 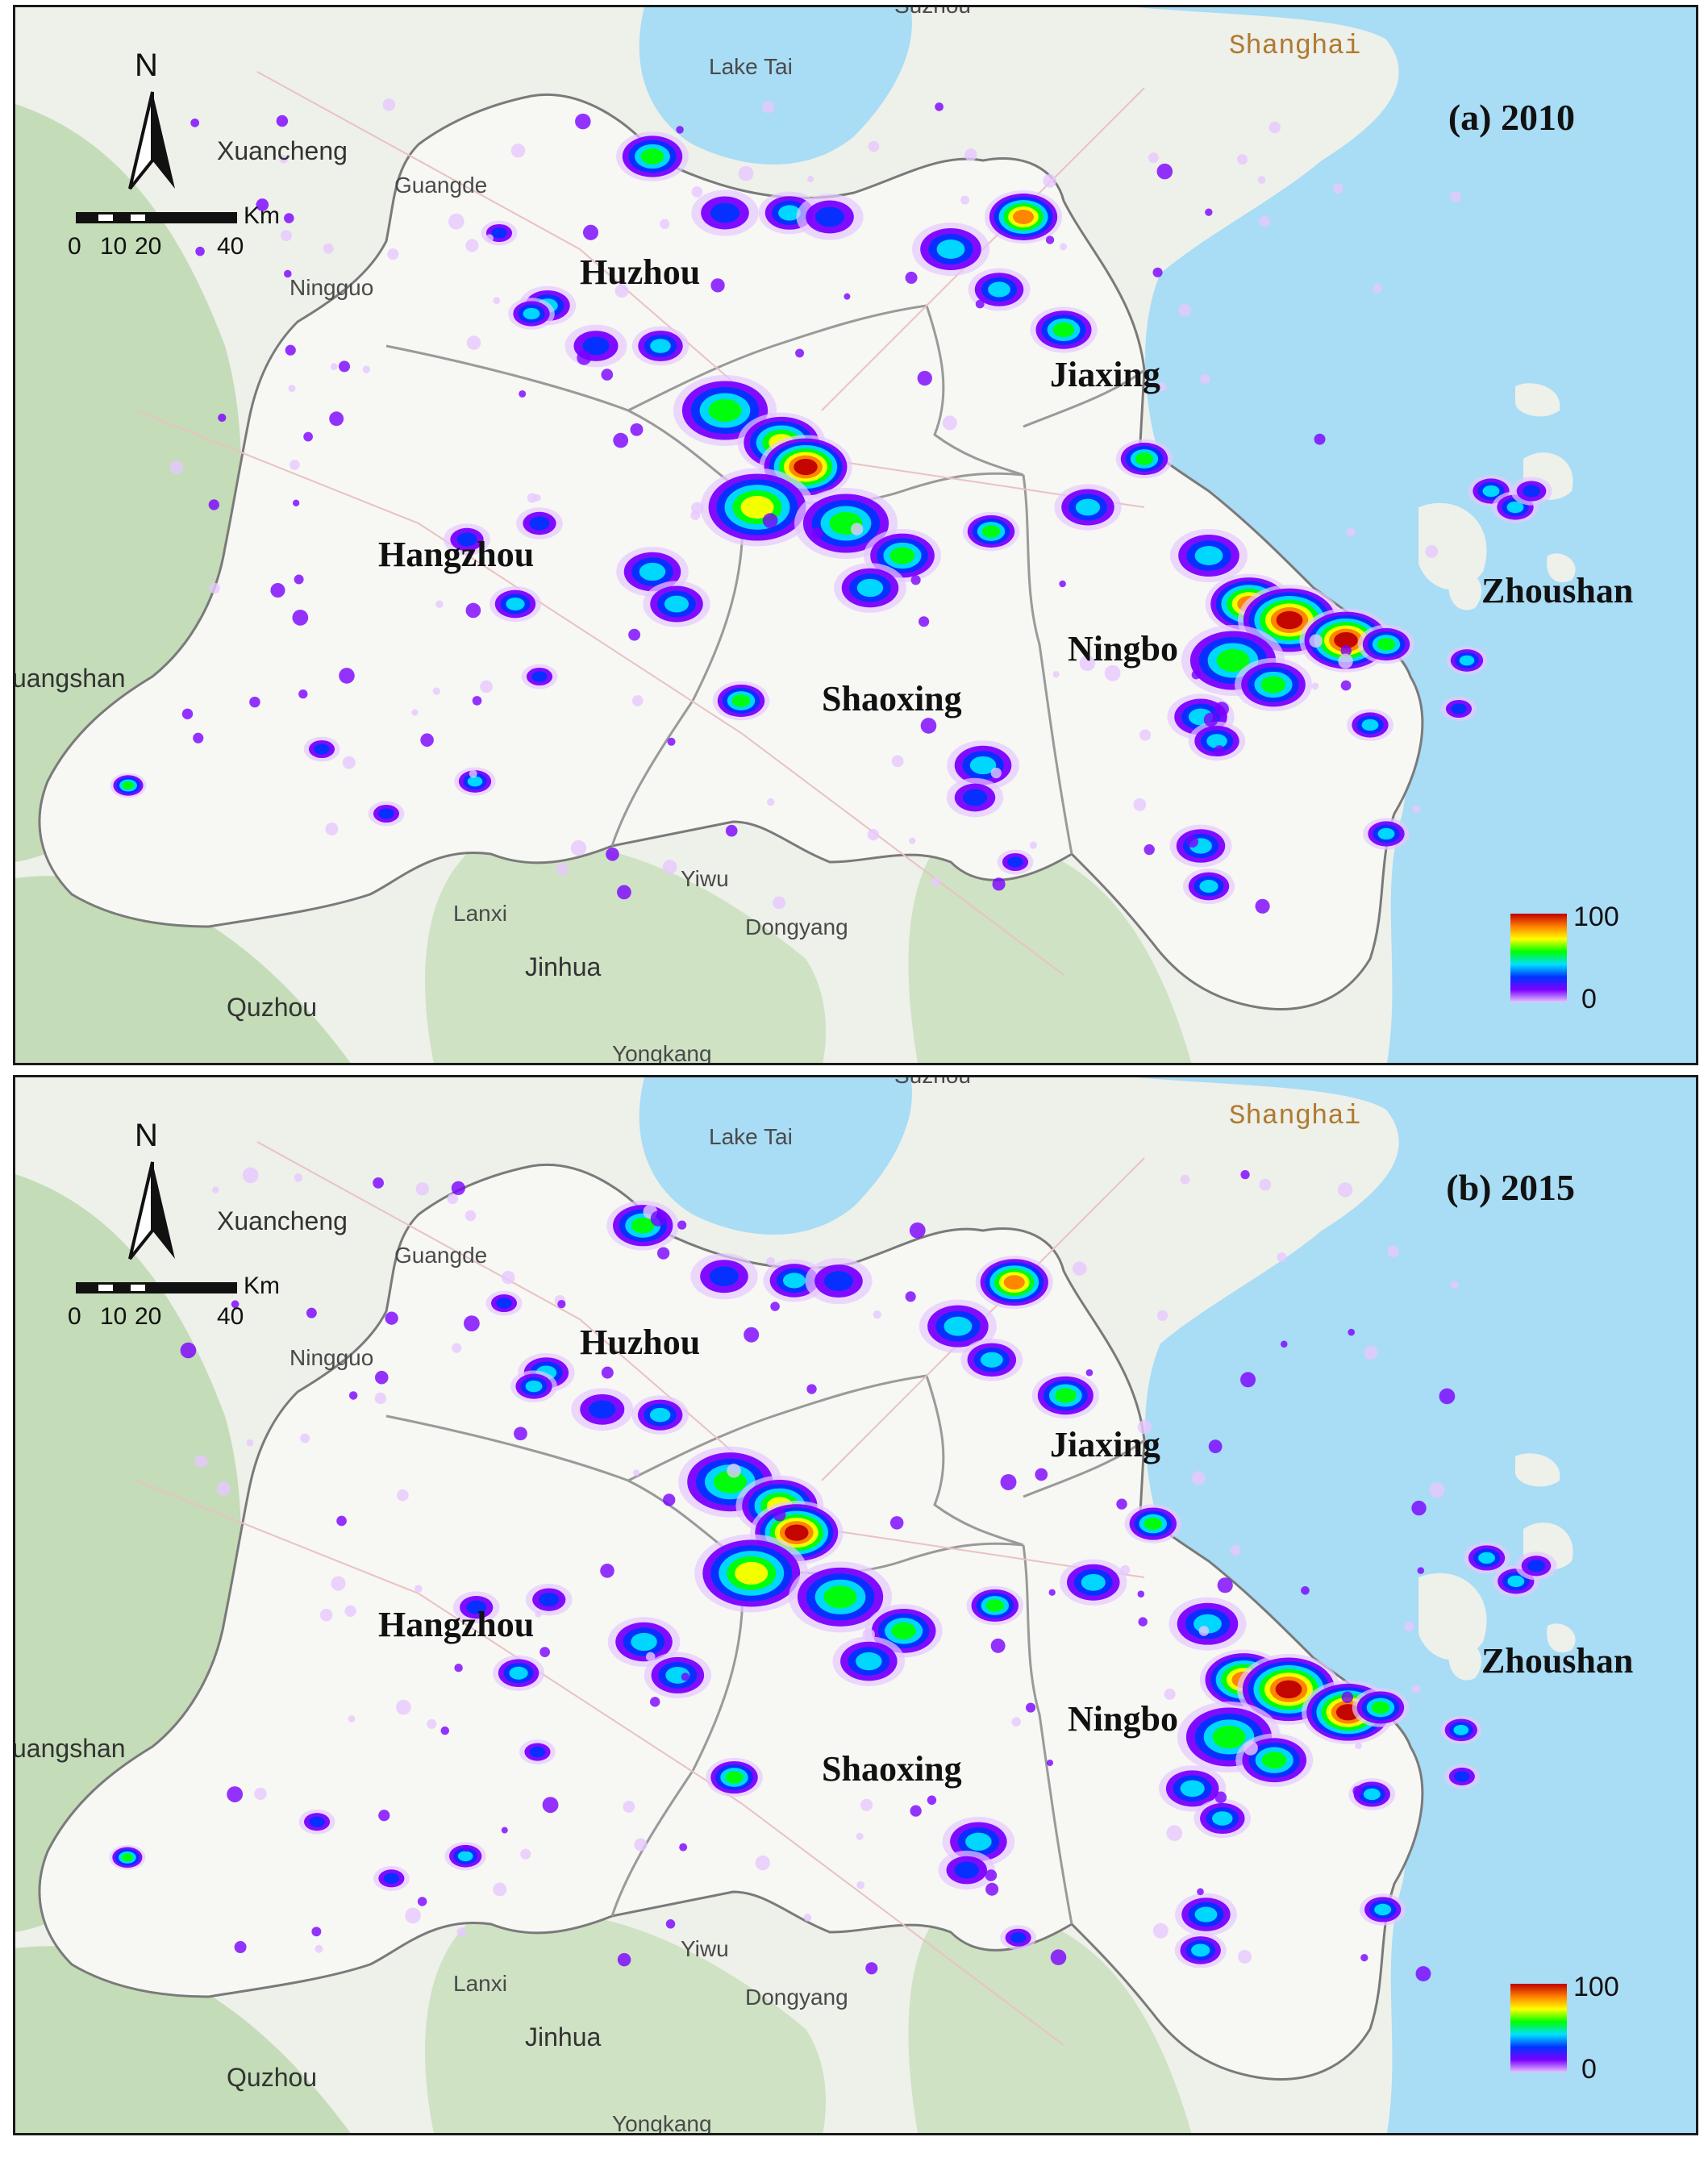 What do you see at coordinates (441, 1256) in the screenshot?
I see `basemap-label-guangde: Guangde` at bounding box center [441, 1256].